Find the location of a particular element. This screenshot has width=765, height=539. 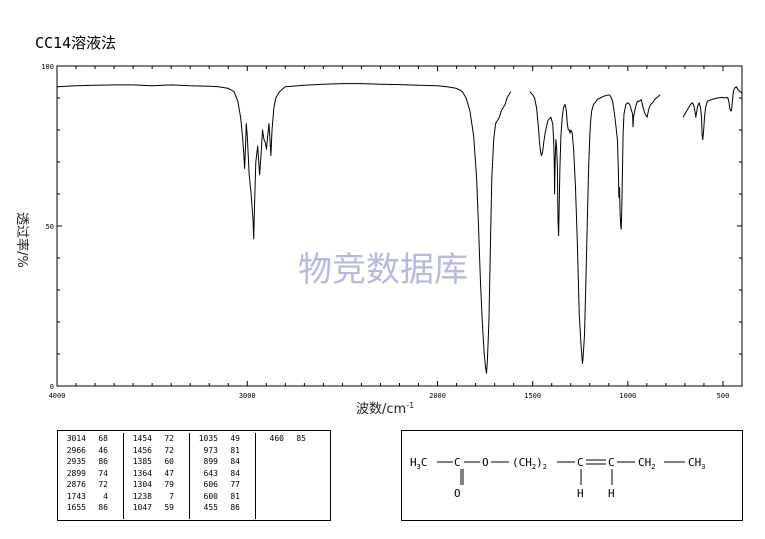

peak-wavenumber: 600 is located at coordinates (210, 496).